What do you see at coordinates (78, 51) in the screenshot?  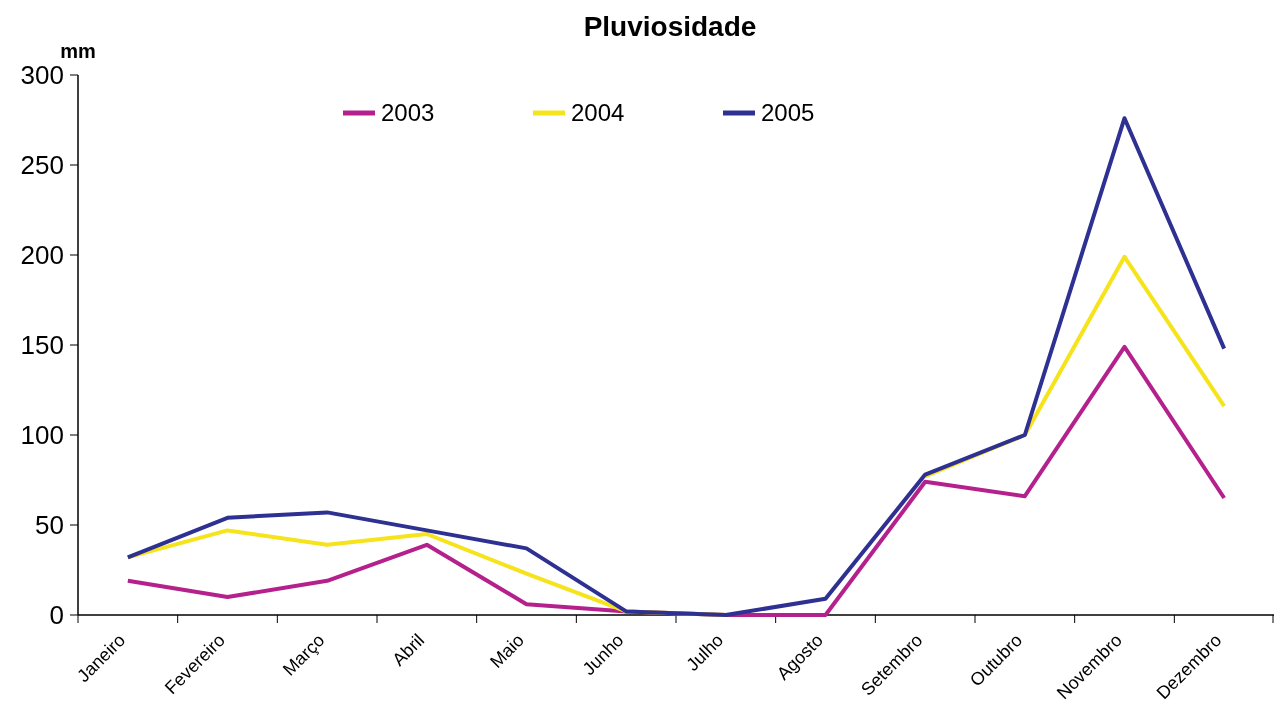 I see `y-axis-title: mm` at bounding box center [78, 51].